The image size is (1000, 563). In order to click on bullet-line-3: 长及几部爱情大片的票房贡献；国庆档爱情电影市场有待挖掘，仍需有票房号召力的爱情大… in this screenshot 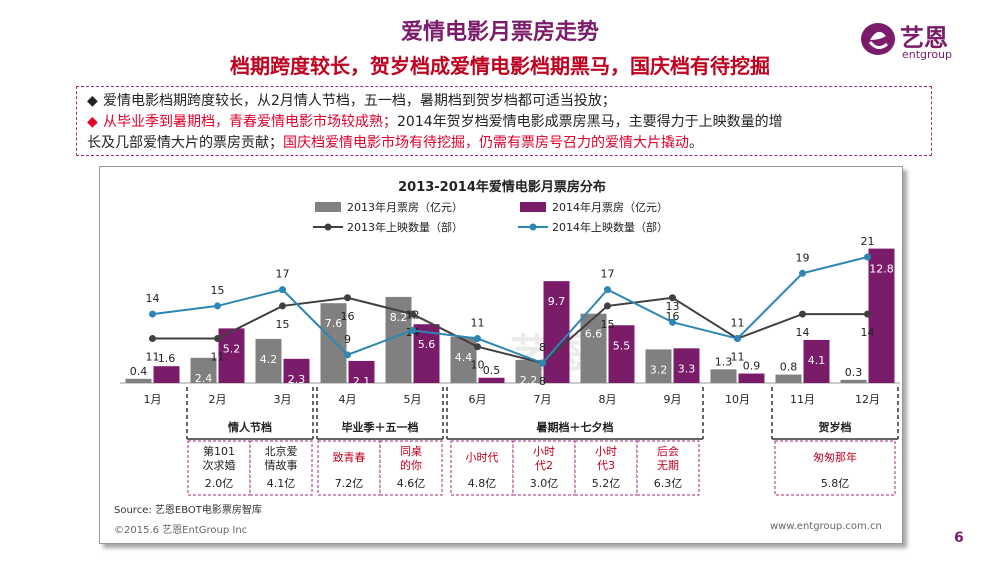, I will do `click(504, 143)`.